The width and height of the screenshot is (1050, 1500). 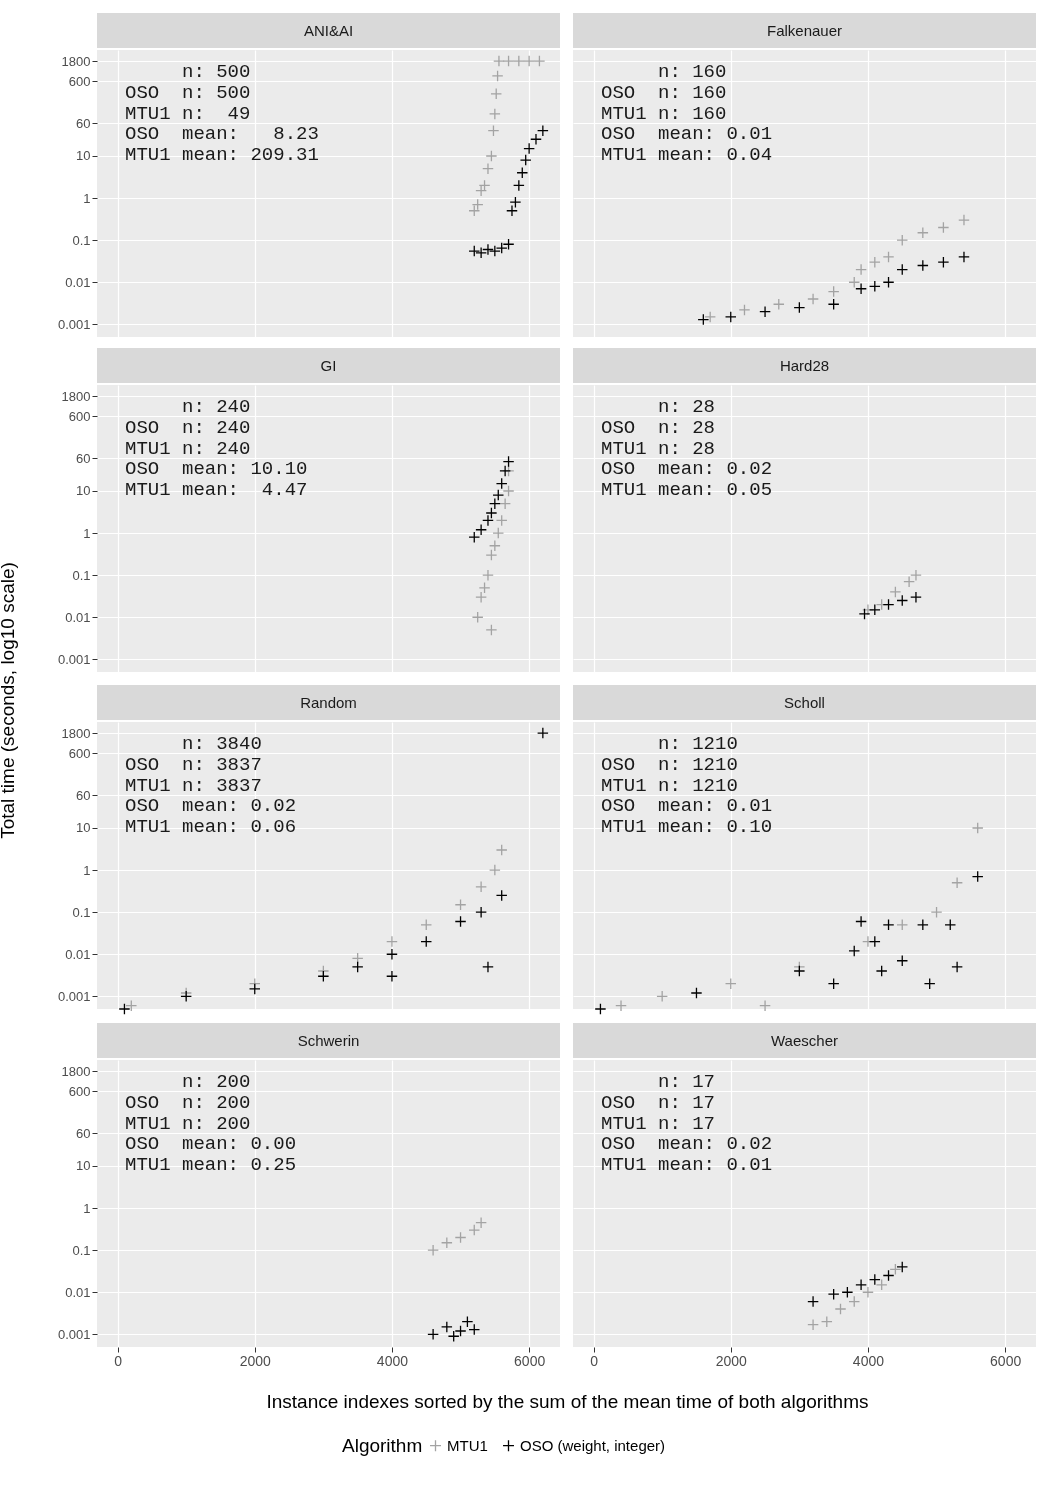 I want to click on annotation: OSO n: 17, so click(x=658, y=1102).